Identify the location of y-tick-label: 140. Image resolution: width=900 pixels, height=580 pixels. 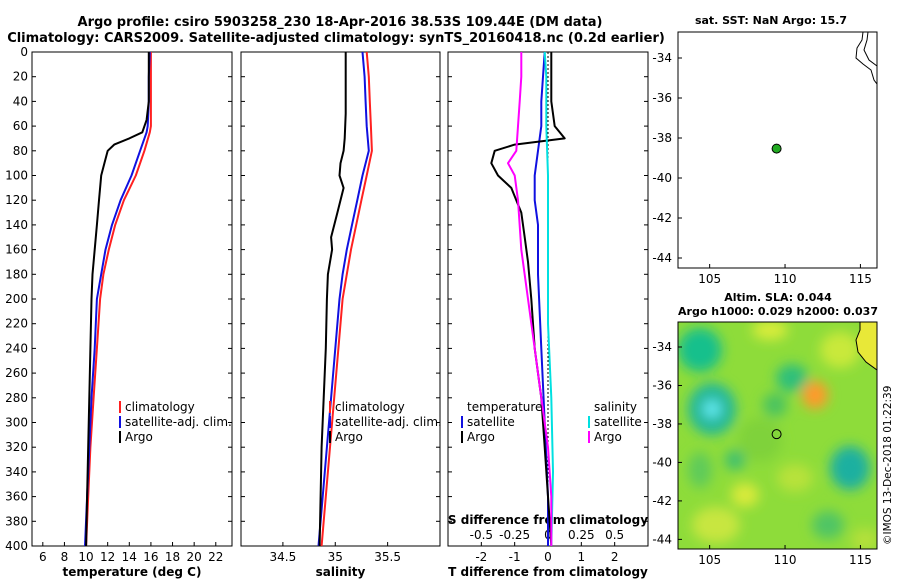
(16, 225).